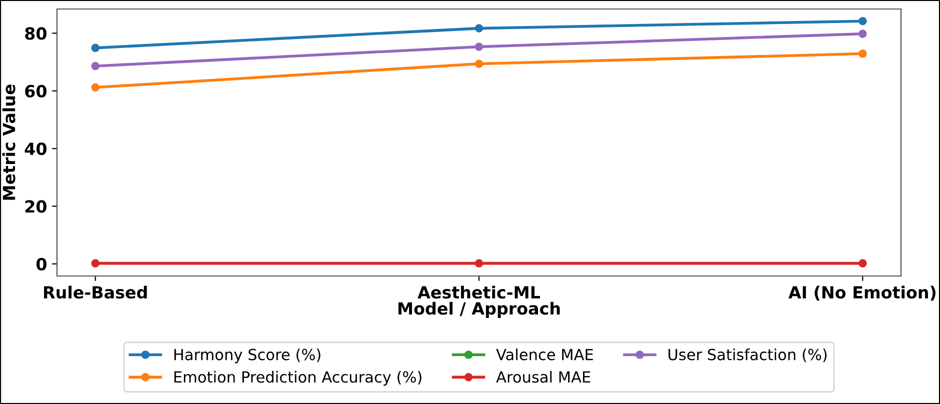 This screenshot has width=940, height=404. I want to click on x-tick-label: Rule-Based, so click(95, 292).